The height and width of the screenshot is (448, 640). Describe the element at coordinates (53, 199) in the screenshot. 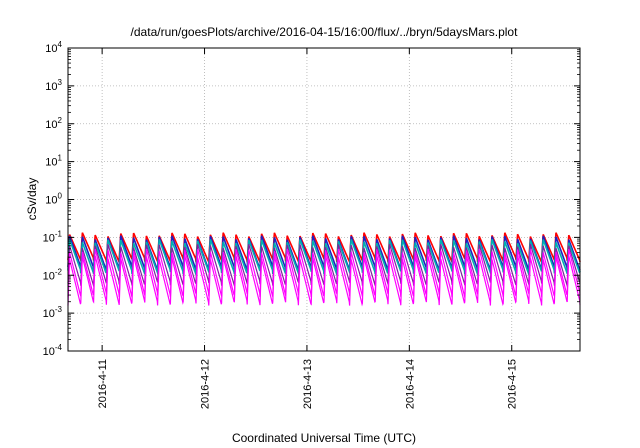

I see `y-tick-label: 10⁰` at that location.